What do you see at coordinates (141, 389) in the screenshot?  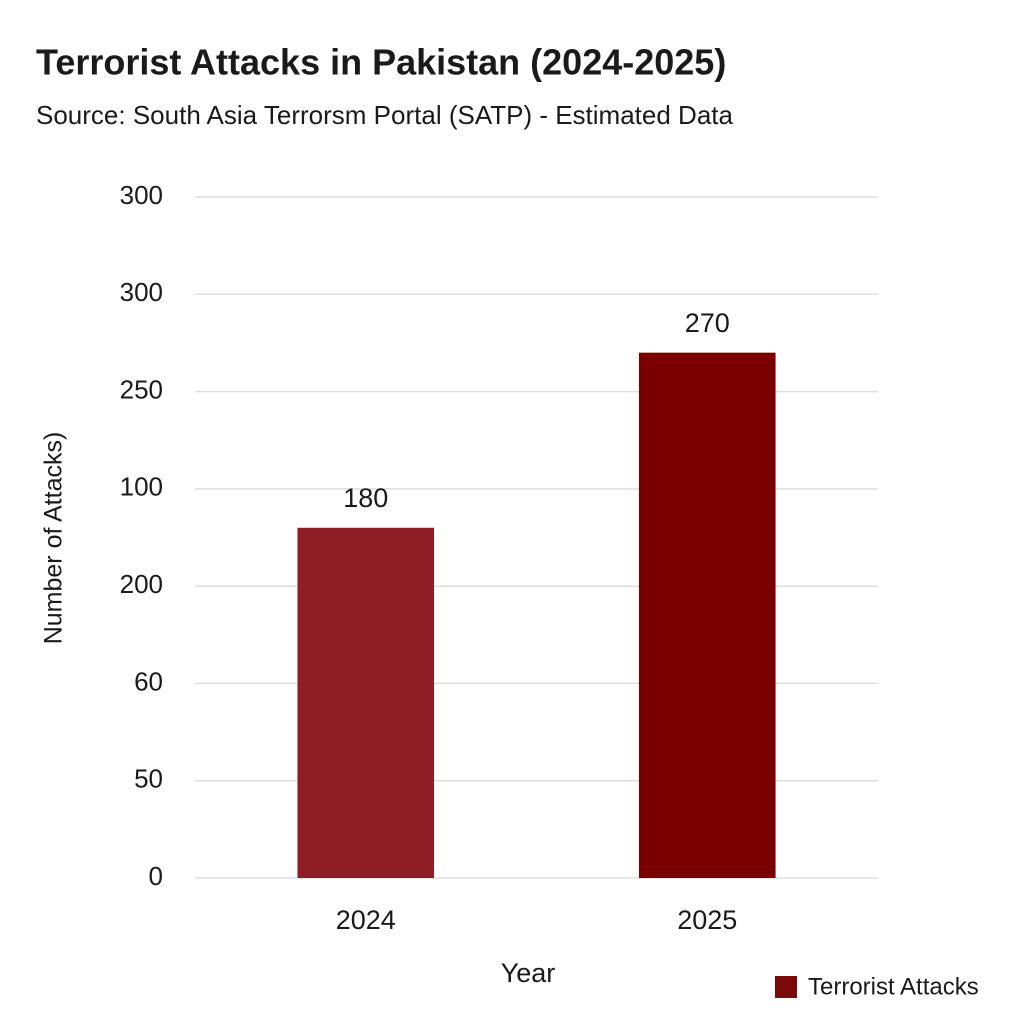 I see `y-tick-label: 250` at bounding box center [141, 389].